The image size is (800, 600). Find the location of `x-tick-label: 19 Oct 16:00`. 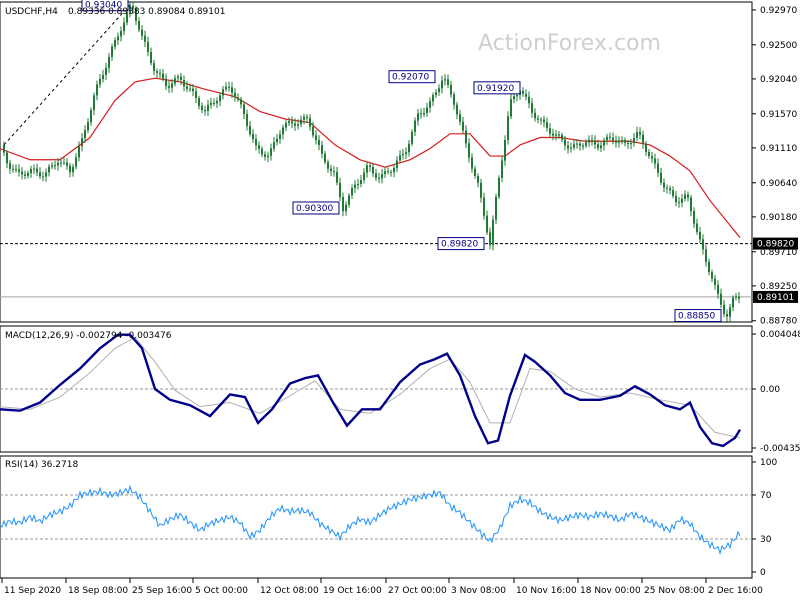

x-tick-label: 19 Oct 16:00 is located at coordinates (352, 591).